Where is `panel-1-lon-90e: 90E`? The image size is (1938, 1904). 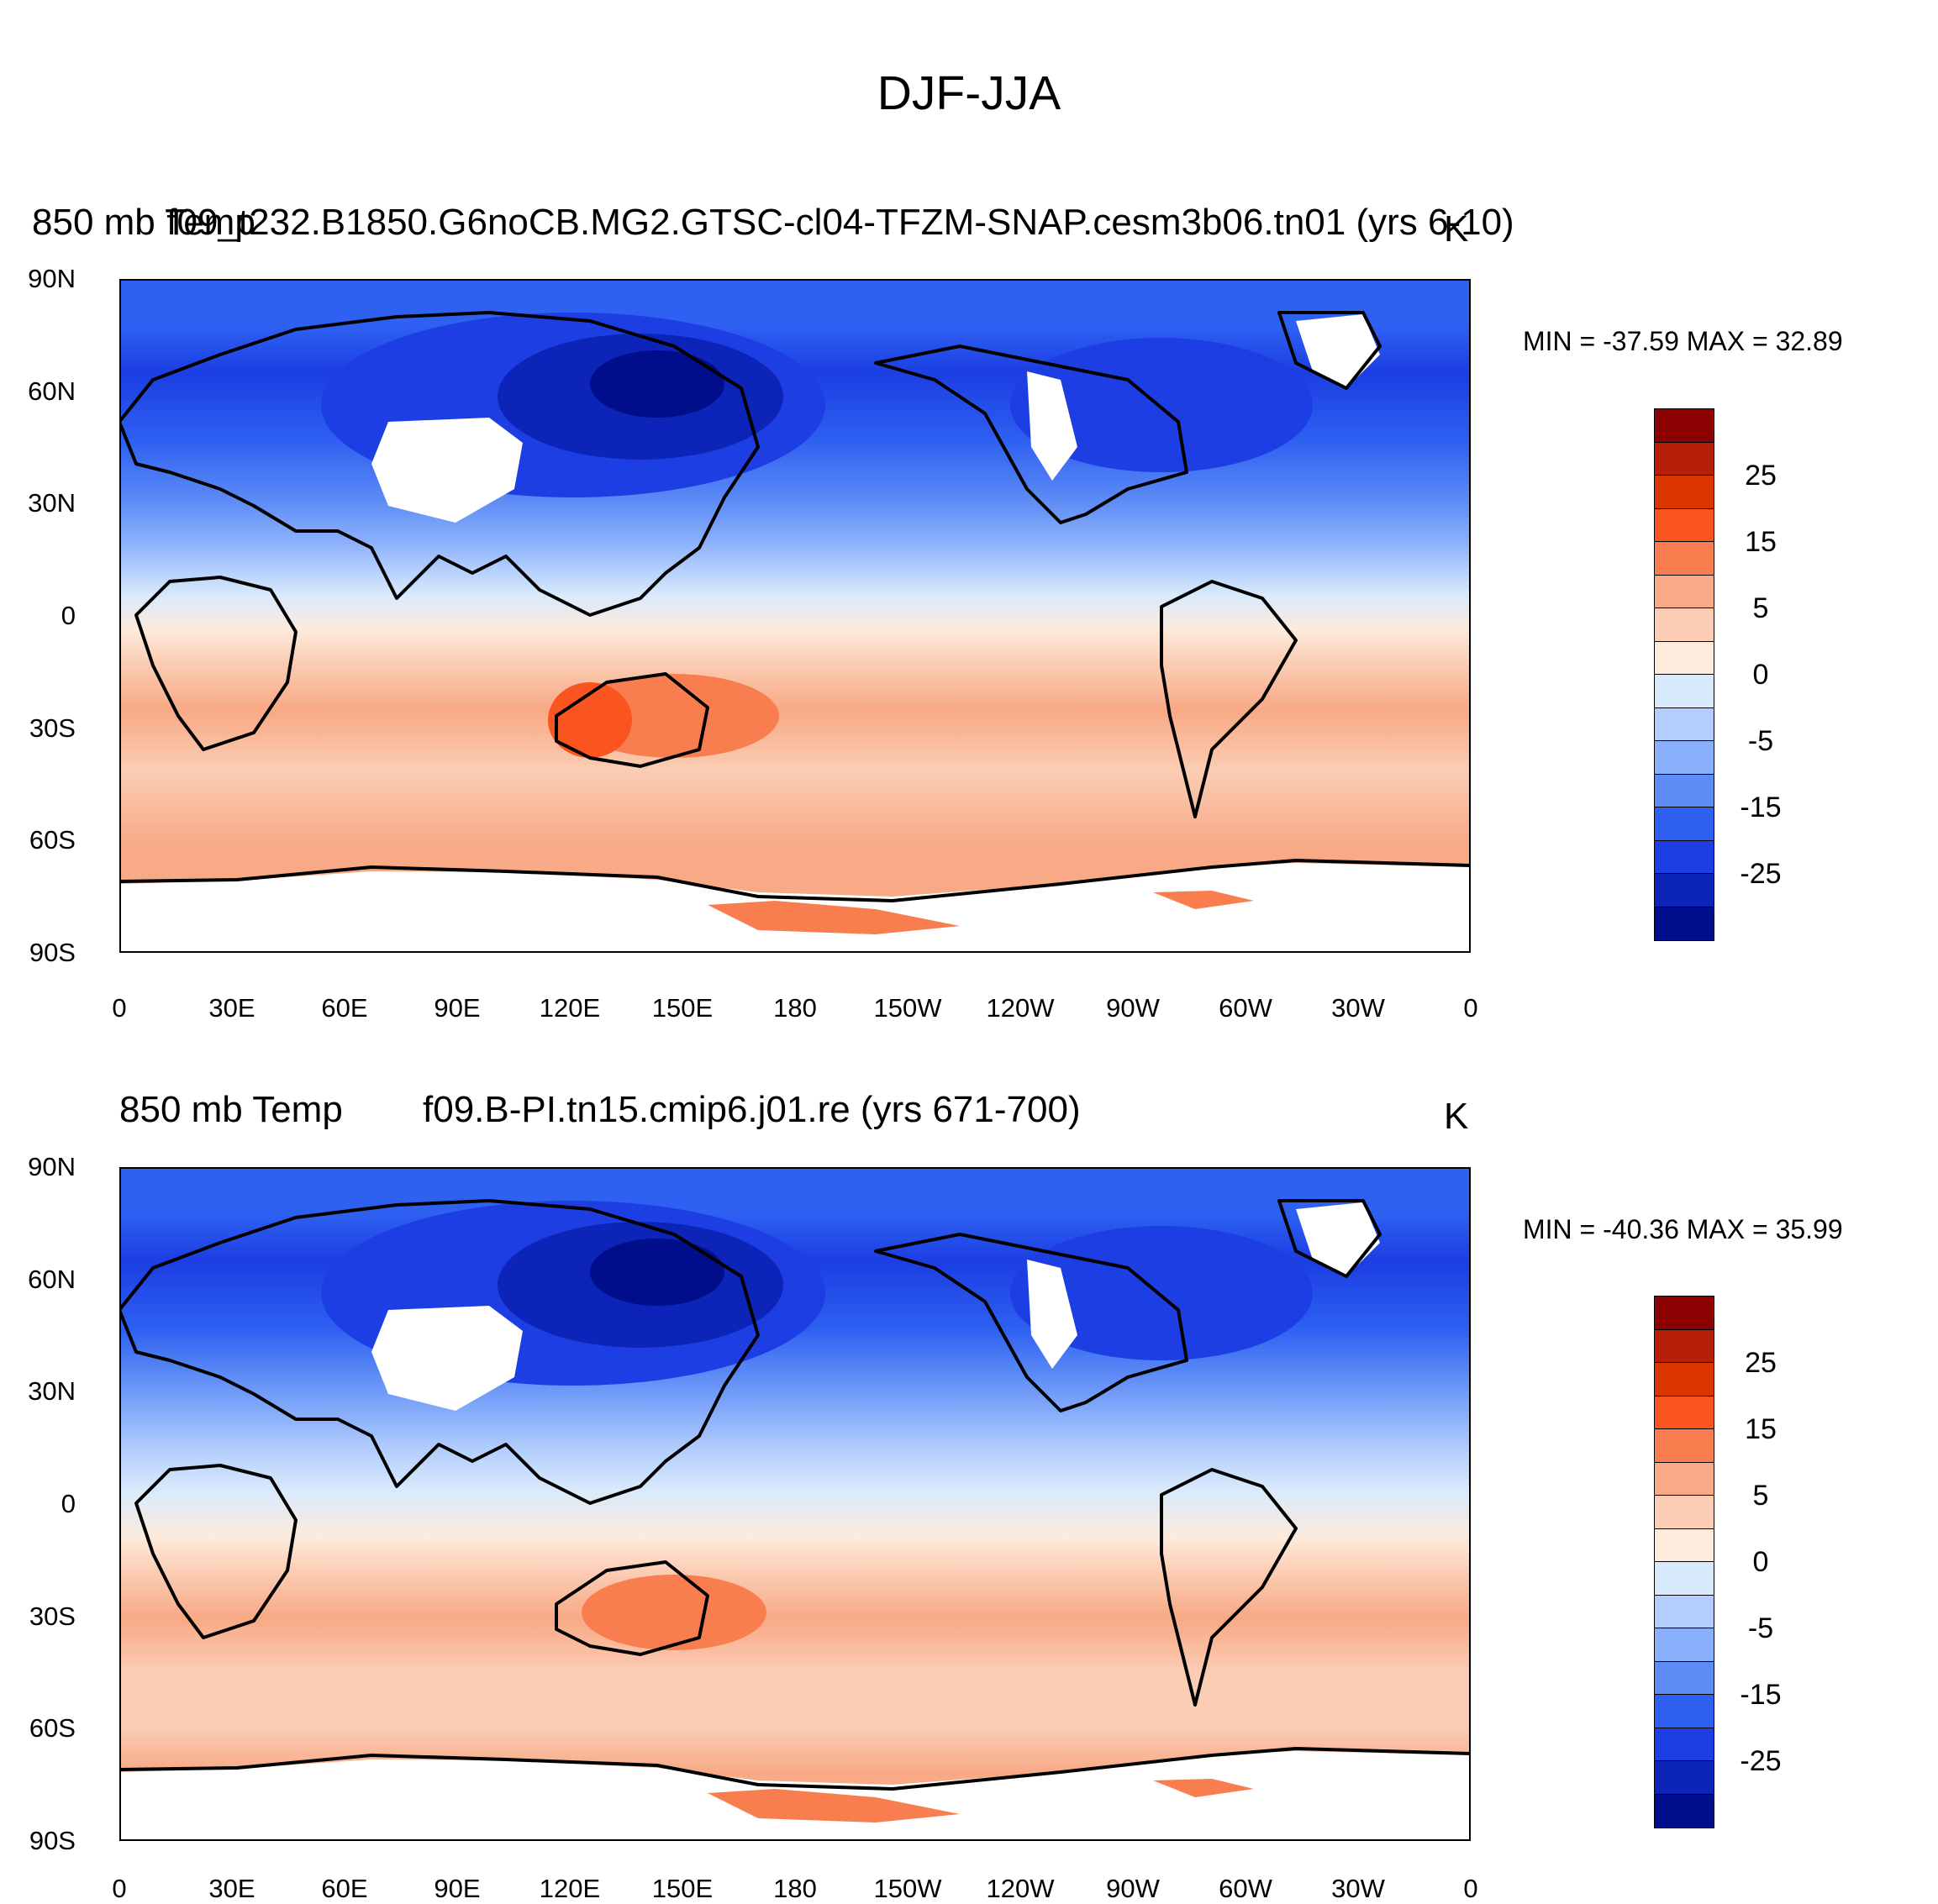 panel-1-lon-90e: 90E is located at coordinates (457, 1008).